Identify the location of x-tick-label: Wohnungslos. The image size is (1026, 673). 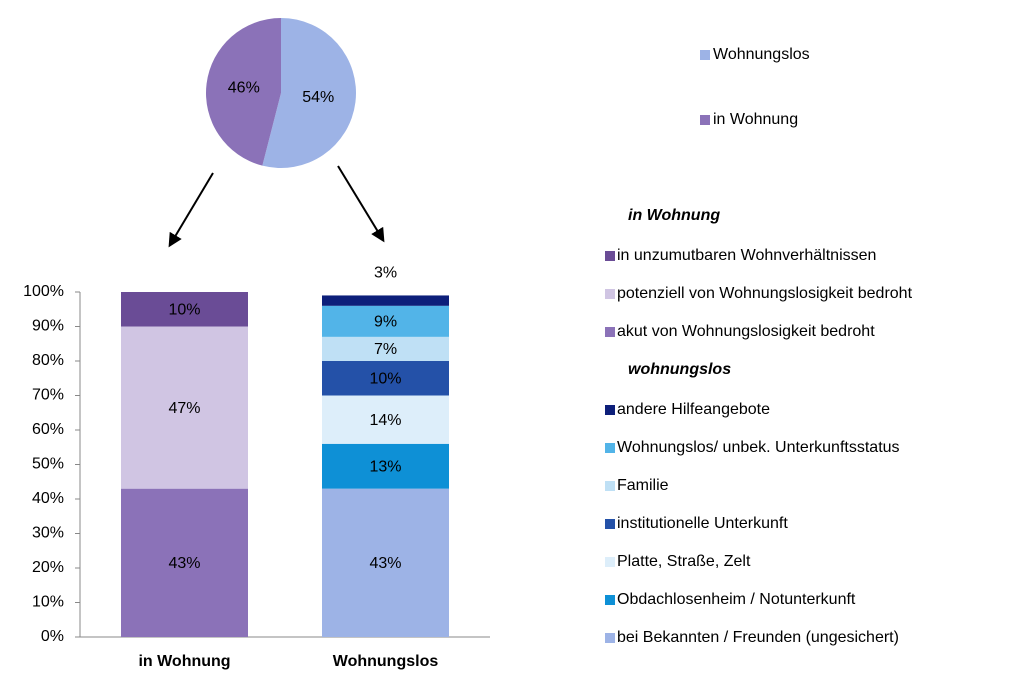
(386, 661).